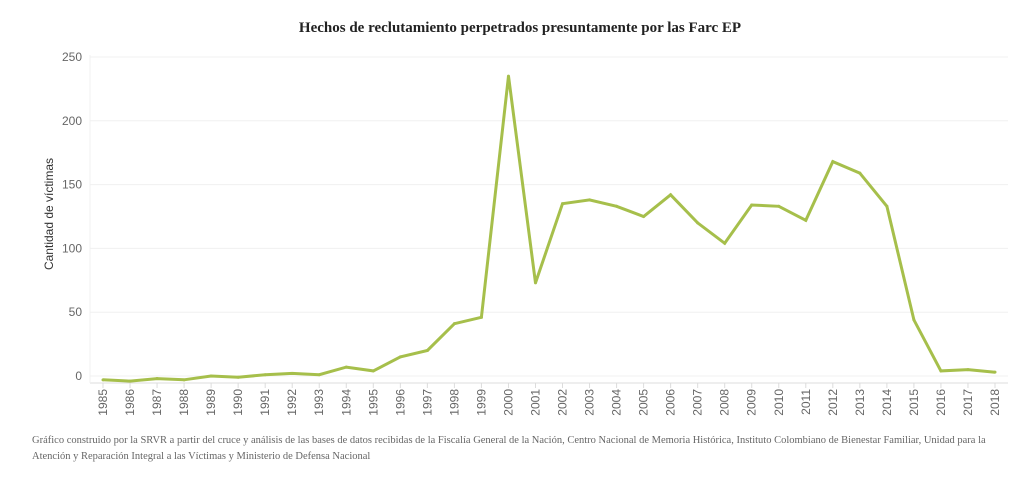 The width and height of the screenshot is (1024, 499). Describe the element at coordinates (130, 402) in the screenshot. I see `x-tick-label: 1986` at that location.